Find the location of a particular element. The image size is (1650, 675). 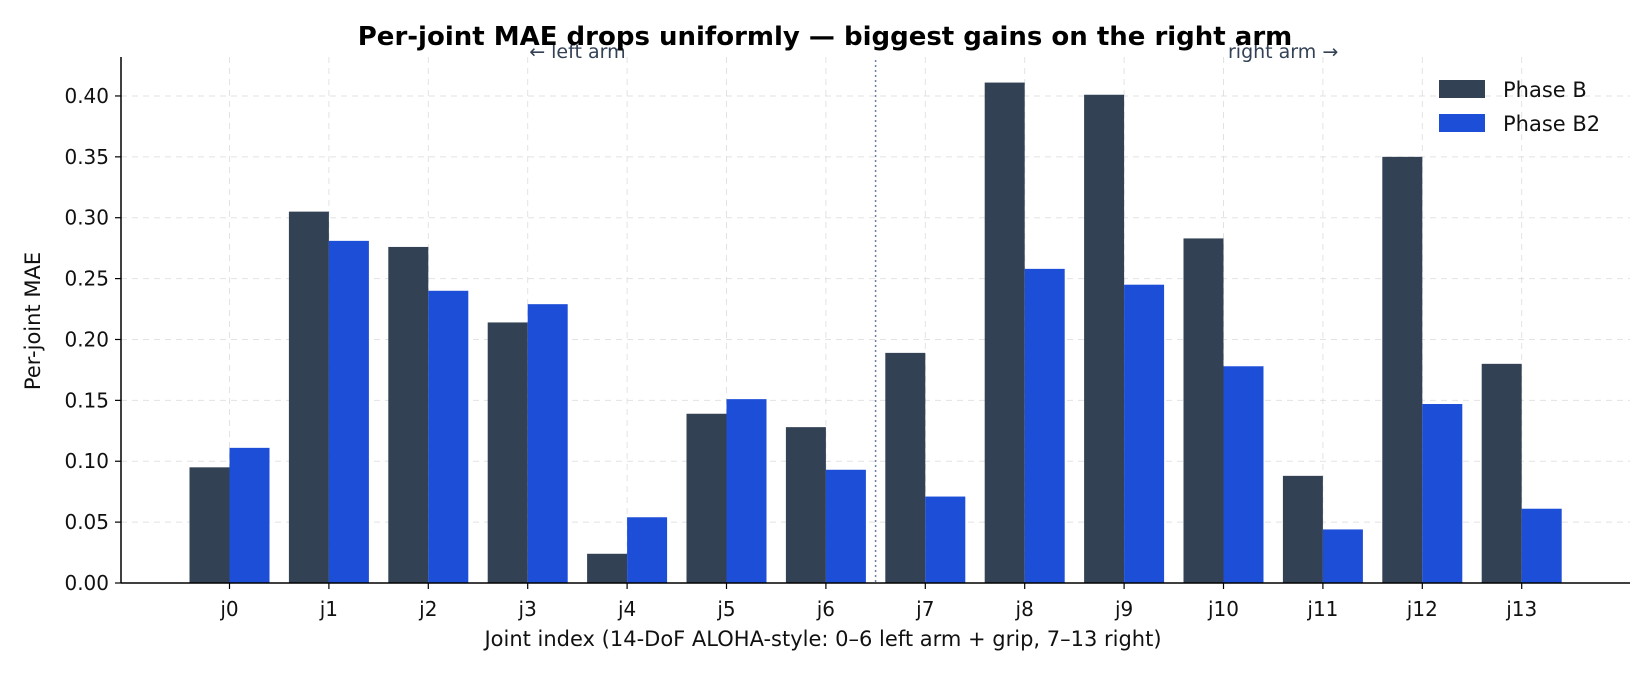

bar-phase-b2-j7 is located at coordinates (945, 539).